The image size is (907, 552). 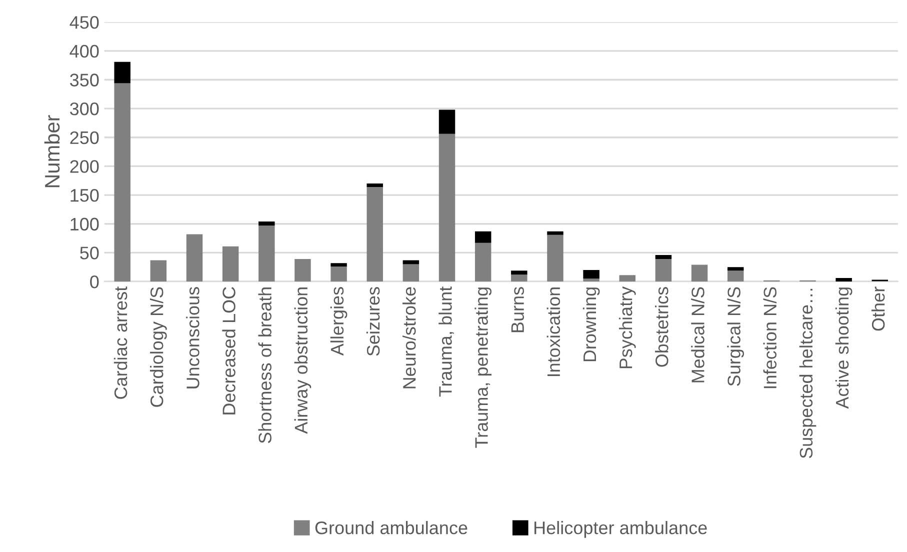 What do you see at coordinates (158, 347) in the screenshot?
I see `x-tick-label: Cardiology N/S` at bounding box center [158, 347].